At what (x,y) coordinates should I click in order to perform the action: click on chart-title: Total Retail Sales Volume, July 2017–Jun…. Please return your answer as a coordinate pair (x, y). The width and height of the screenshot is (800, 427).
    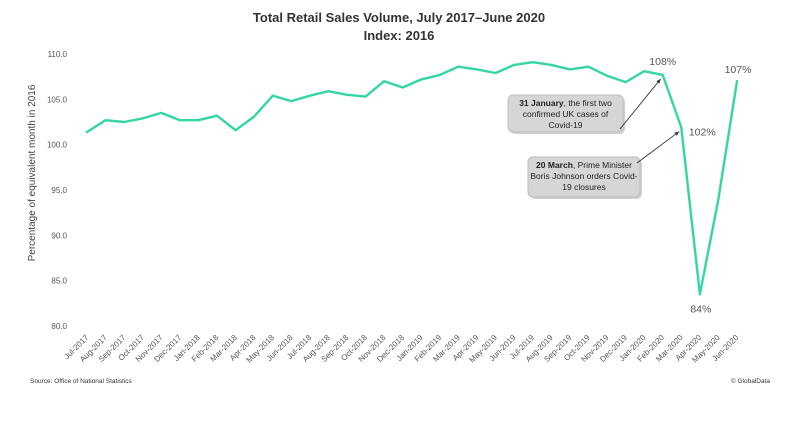
    Looking at the image, I should click on (399, 17).